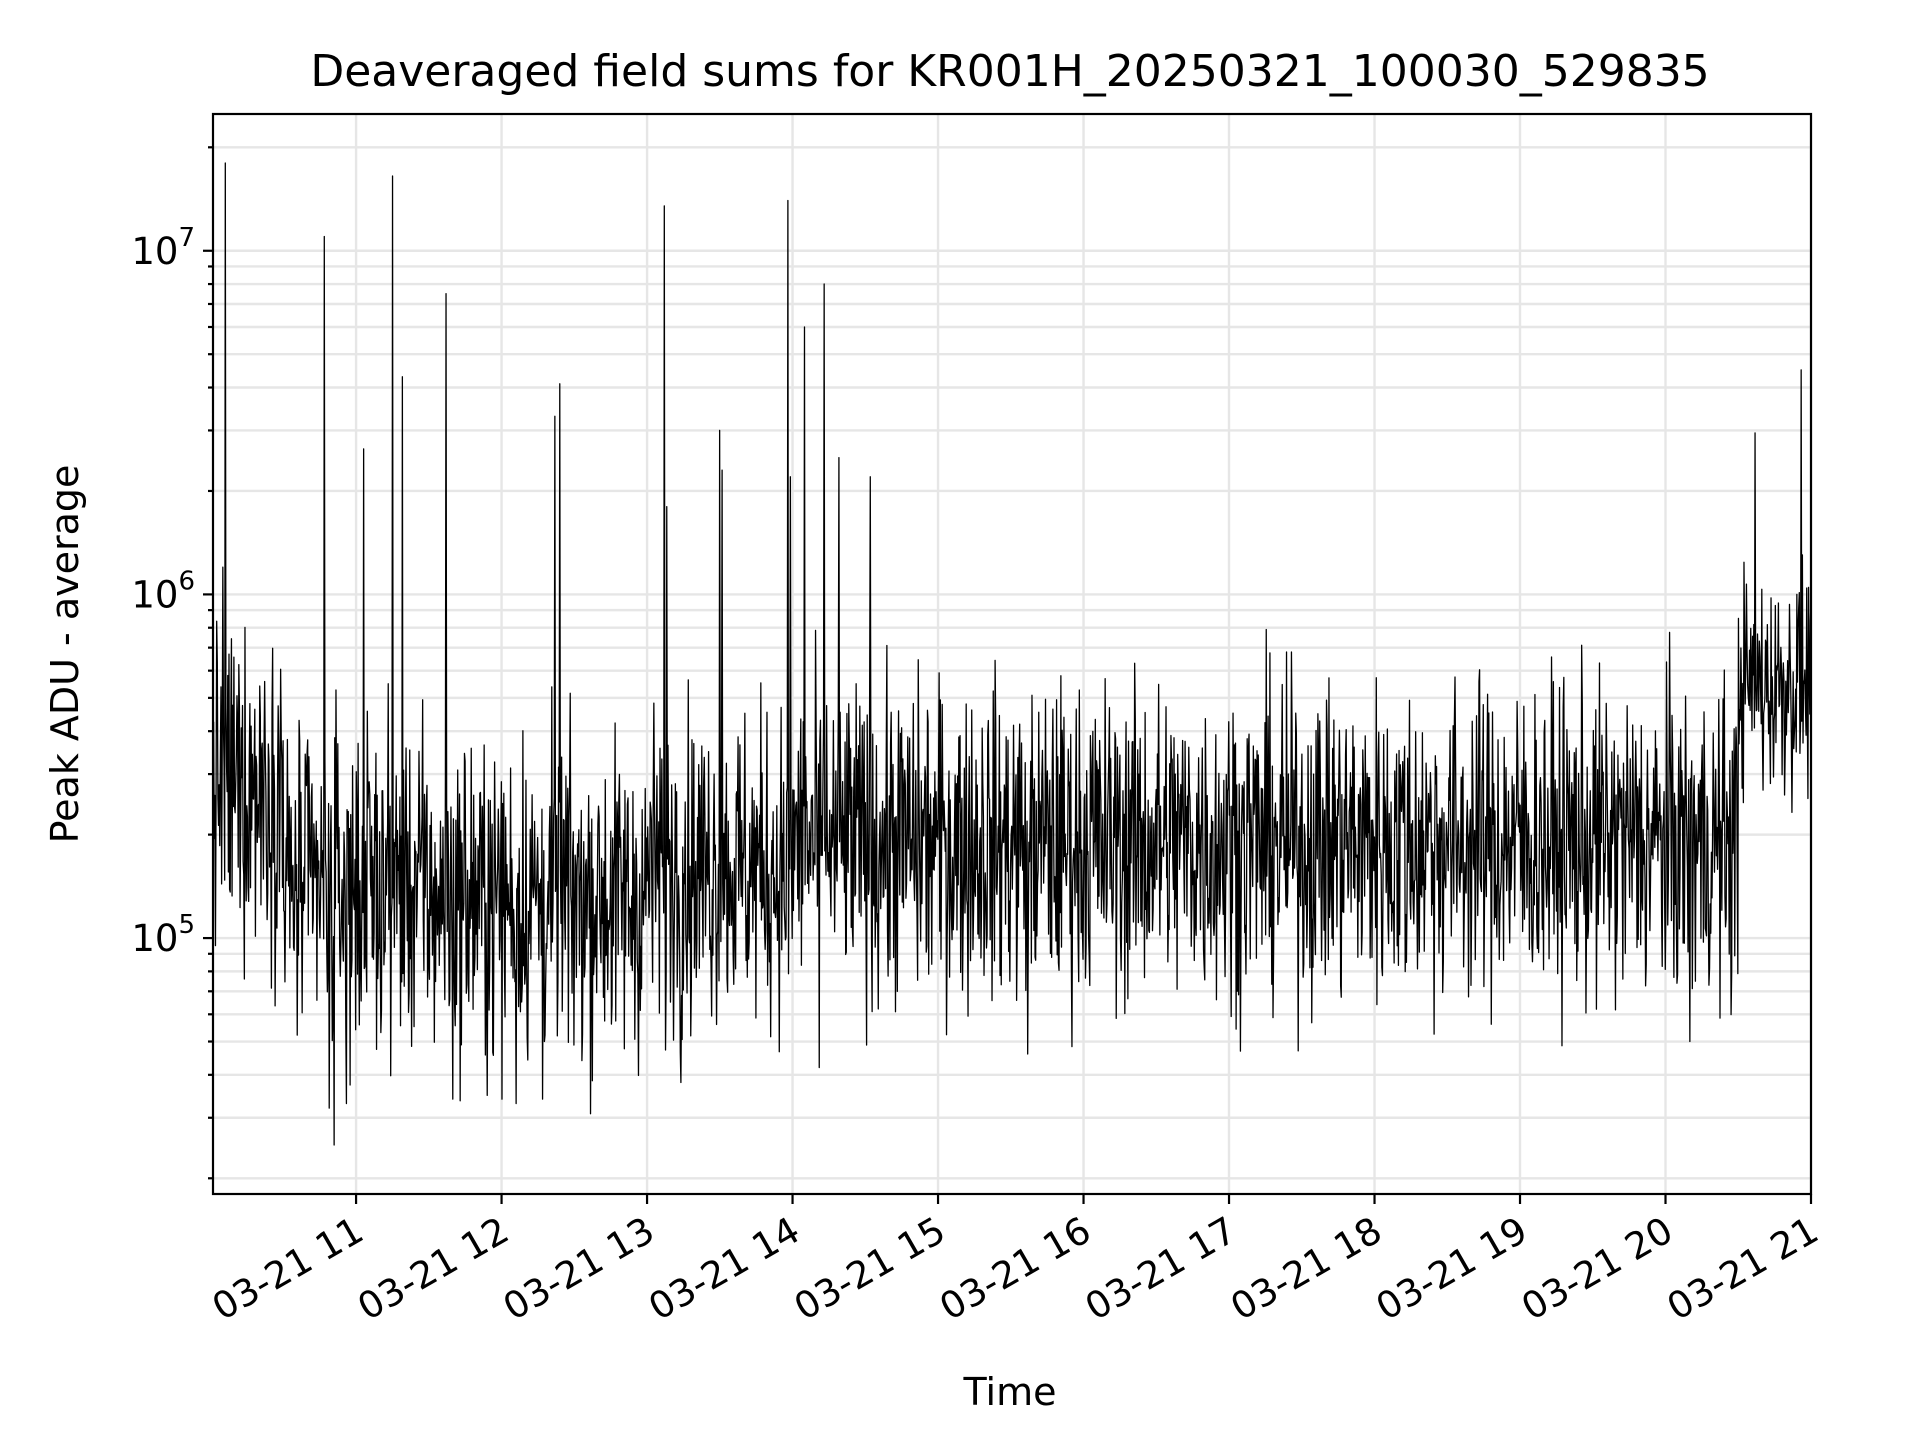 The height and width of the screenshot is (1440, 1920). Describe the element at coordinates (163, 591) in the screenshot. I see `y-tick-label: 10⁶` at that location.